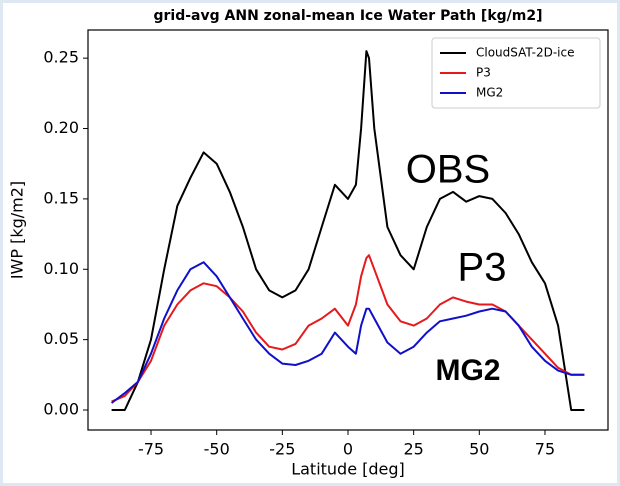  What do you see at coordinates (151, 449) in the screenshot?
I see `x-tick-label: -75` at bounding box center [151, 449].